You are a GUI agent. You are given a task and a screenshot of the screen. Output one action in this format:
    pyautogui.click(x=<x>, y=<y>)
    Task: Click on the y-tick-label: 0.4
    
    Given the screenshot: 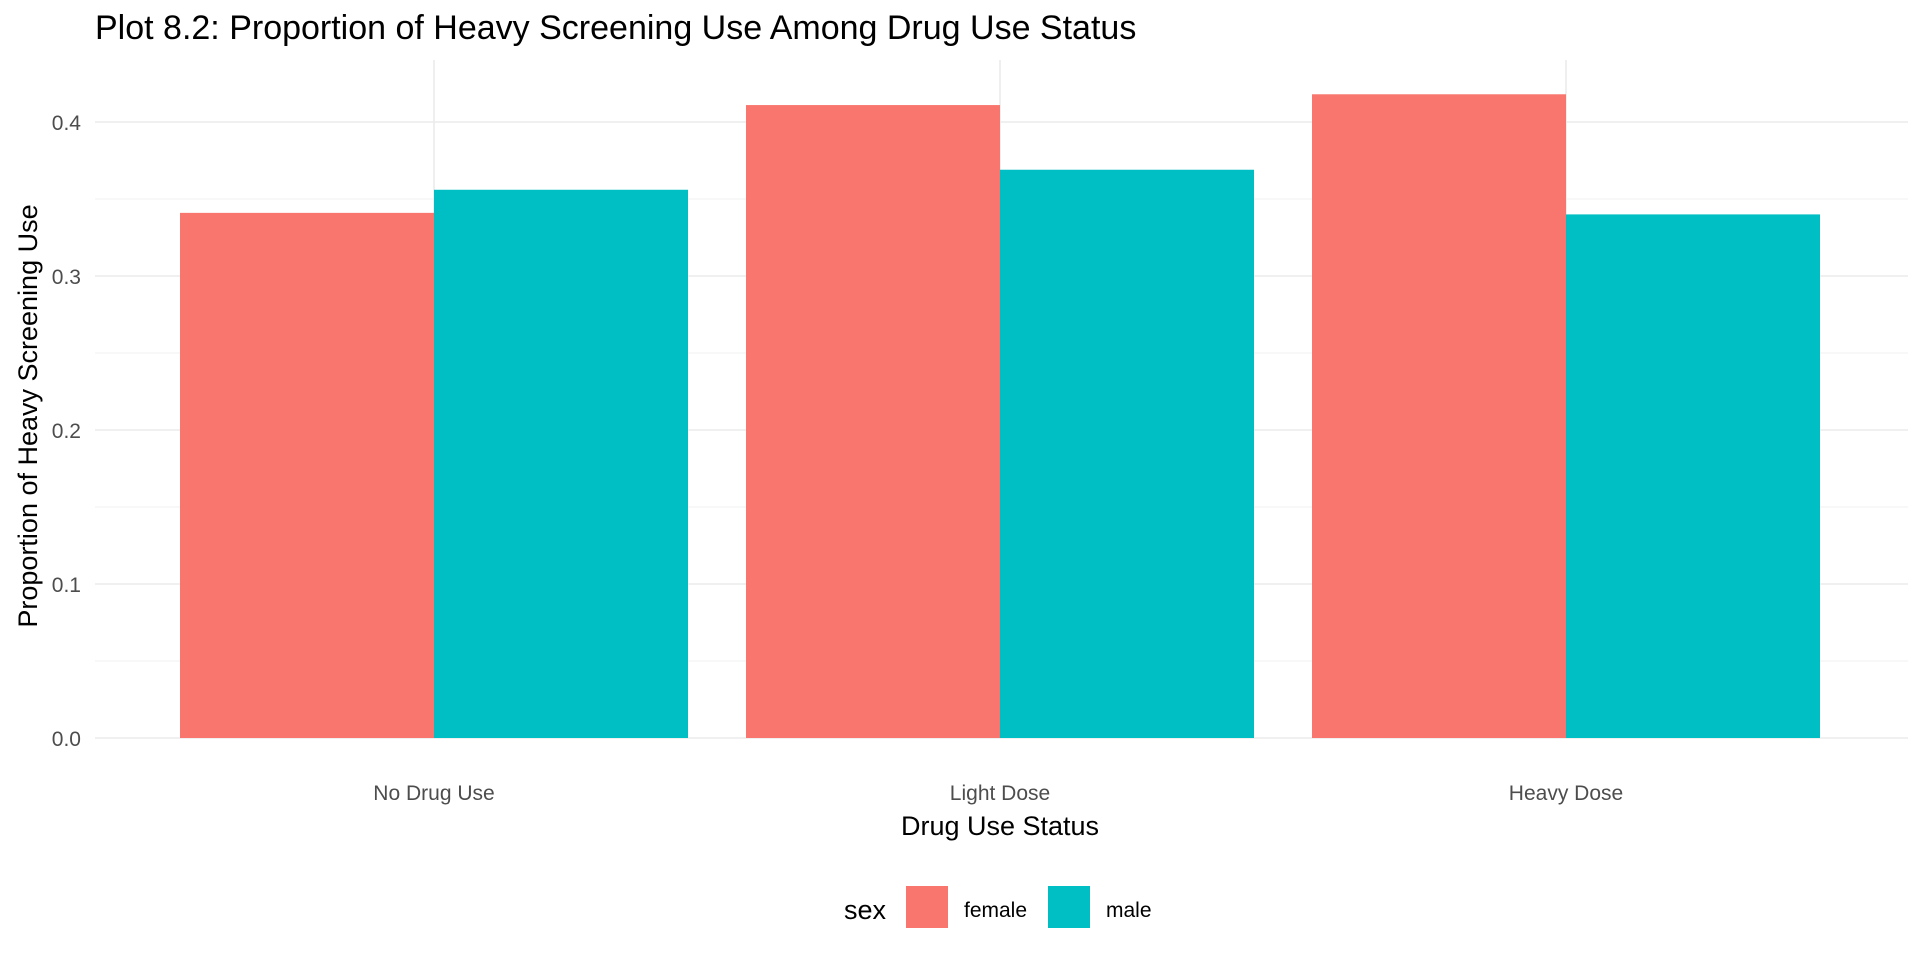 What is the action you would take?
    pyautogui.click(x=67, y=123)
    